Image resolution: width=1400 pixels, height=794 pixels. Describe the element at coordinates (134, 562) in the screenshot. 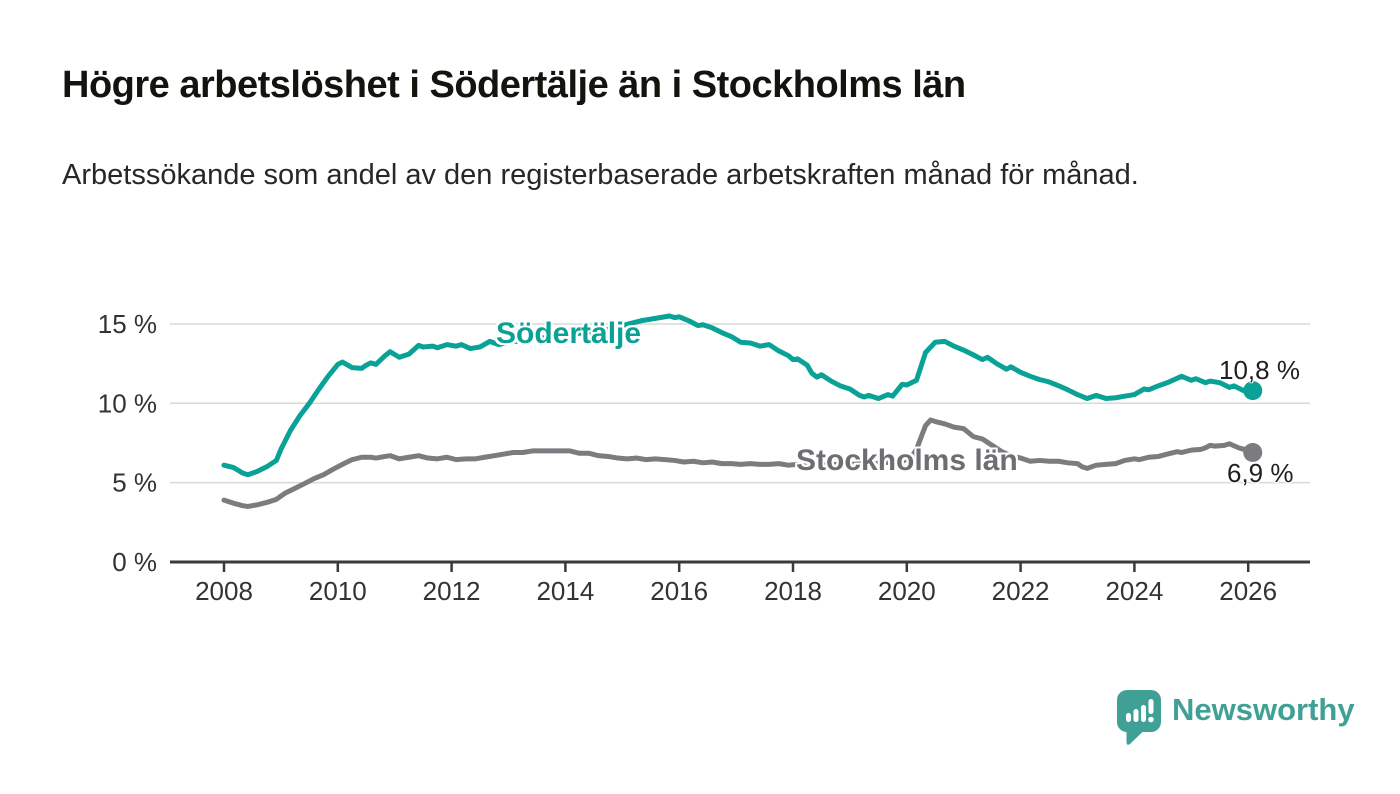

I see `y-tick-label: 0 %` at that location.